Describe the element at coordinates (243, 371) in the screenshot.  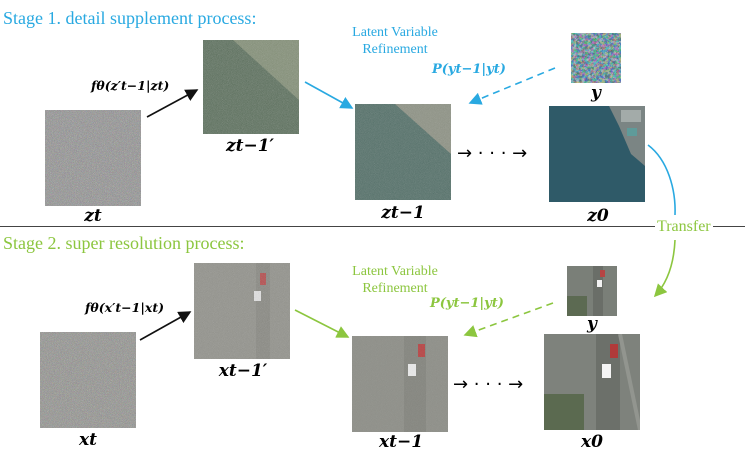
I see `stage2-xt1-prime-label: xt−1′` at that location.